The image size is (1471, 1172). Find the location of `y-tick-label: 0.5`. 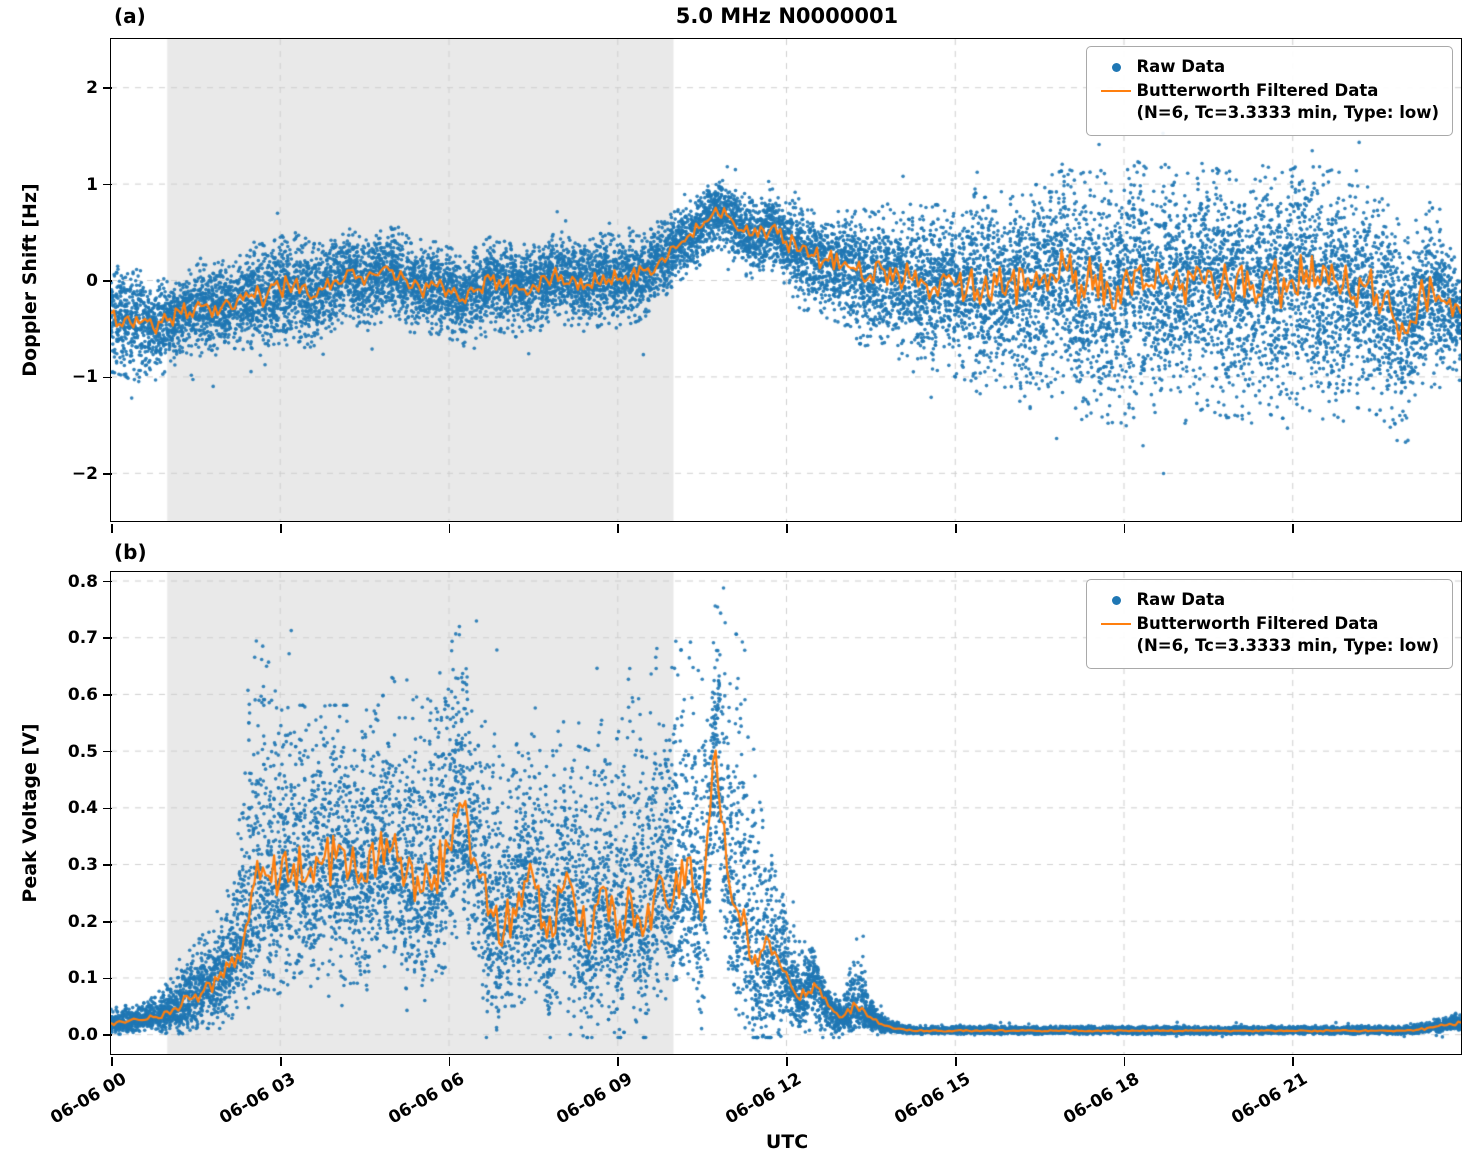

y-tick-label: 0.5 is located at coordinates (82, 751).